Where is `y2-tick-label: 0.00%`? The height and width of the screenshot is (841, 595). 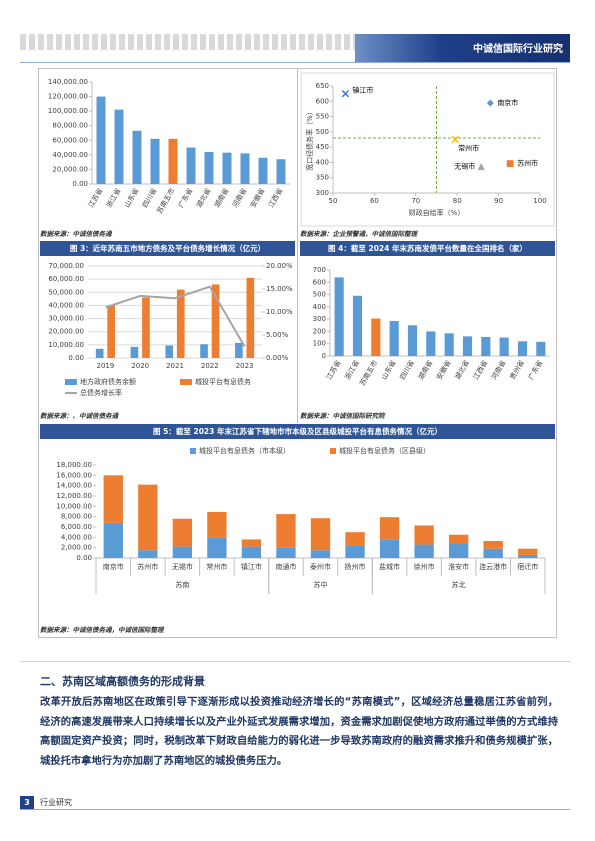
y2-tick-label: 0.00% is located at coordinates (277, 358).